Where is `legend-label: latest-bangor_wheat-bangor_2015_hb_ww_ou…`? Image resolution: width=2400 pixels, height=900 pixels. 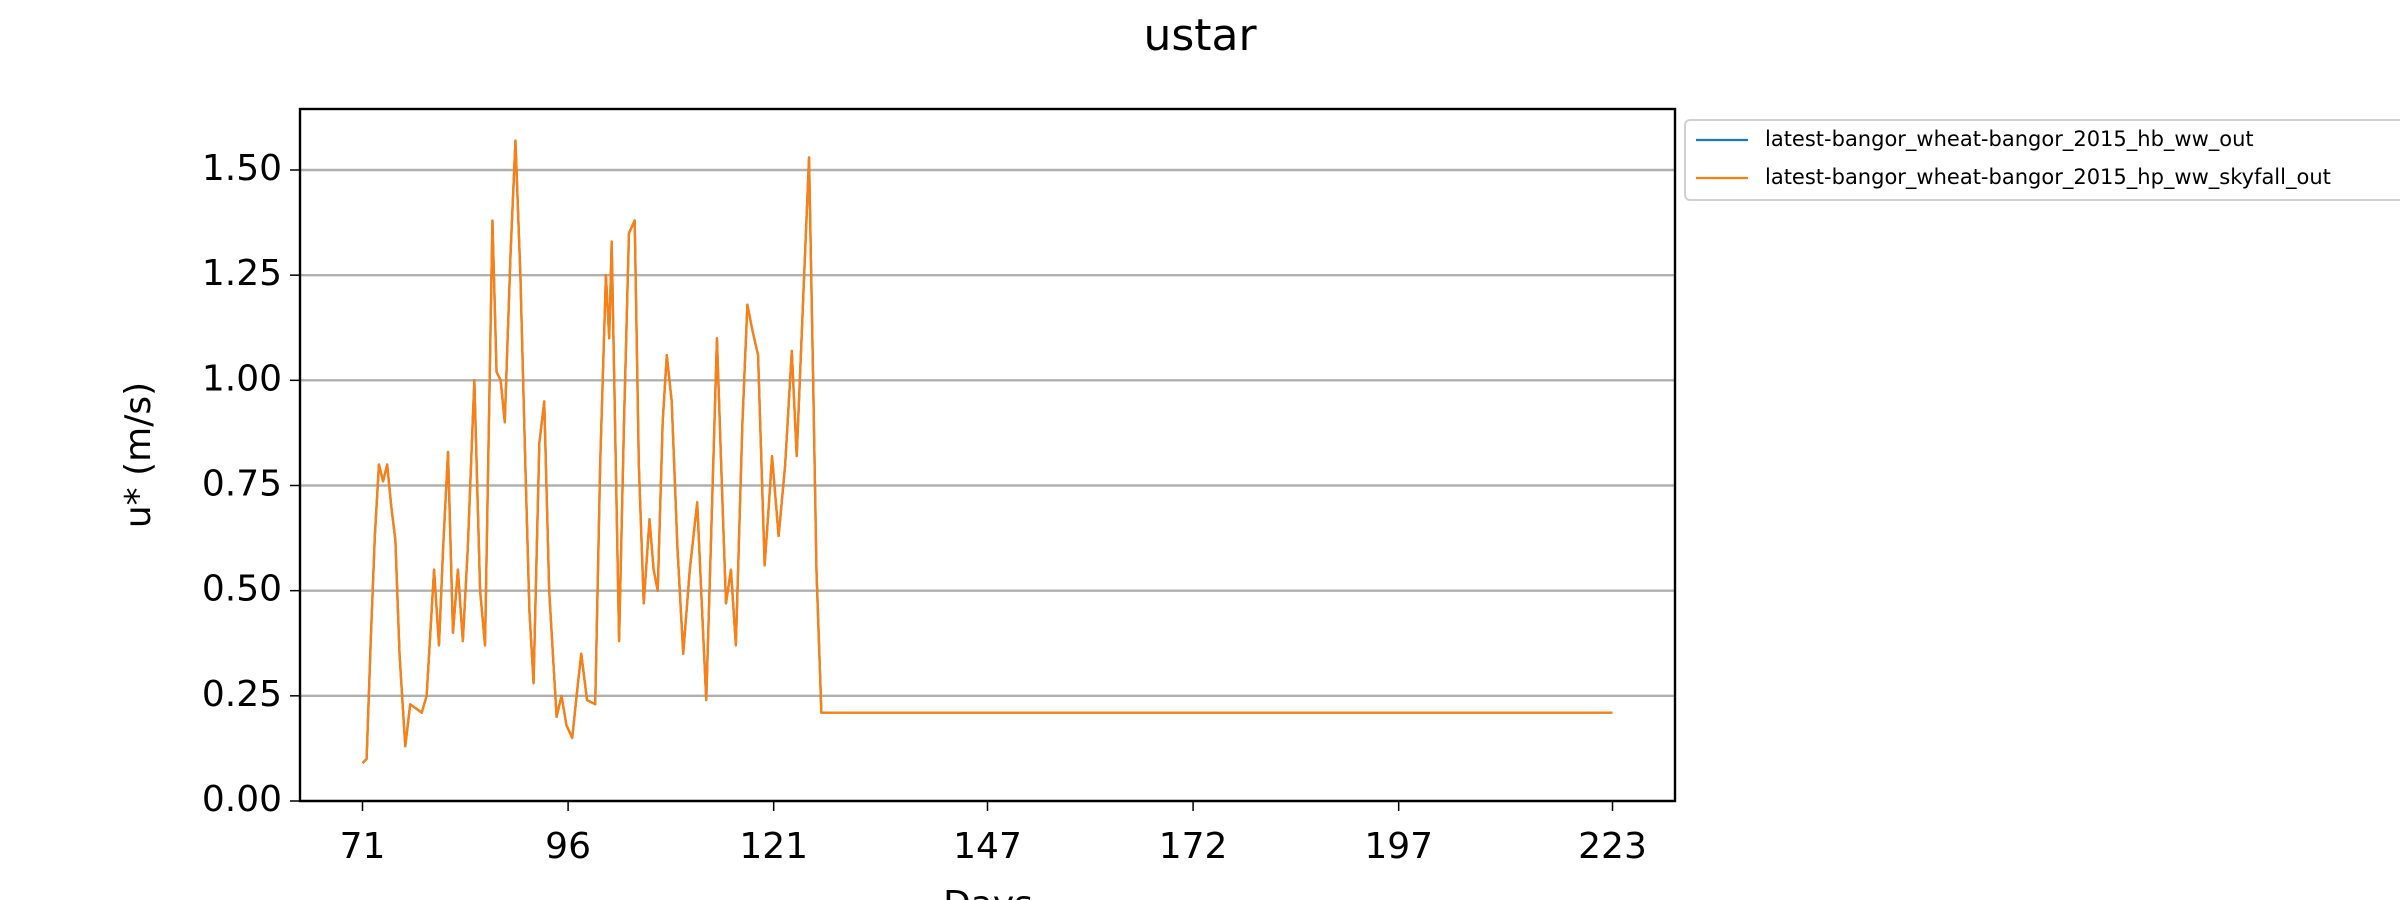 legend-label: latest-bangor_wheat-bangor_2015_hb_ww_ou… is located at coordinates (2009, 139).